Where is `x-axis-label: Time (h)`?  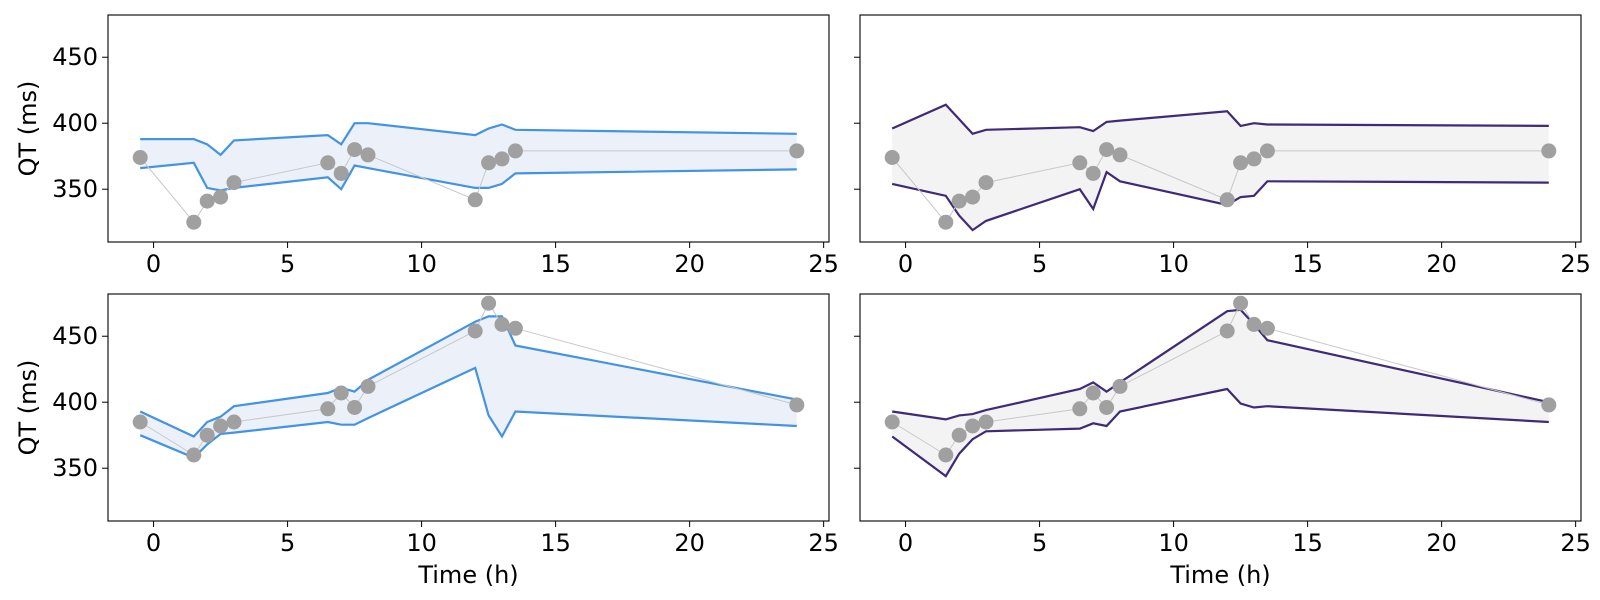
x-axis-label: Time (h) is located at coordinates (467, 575).